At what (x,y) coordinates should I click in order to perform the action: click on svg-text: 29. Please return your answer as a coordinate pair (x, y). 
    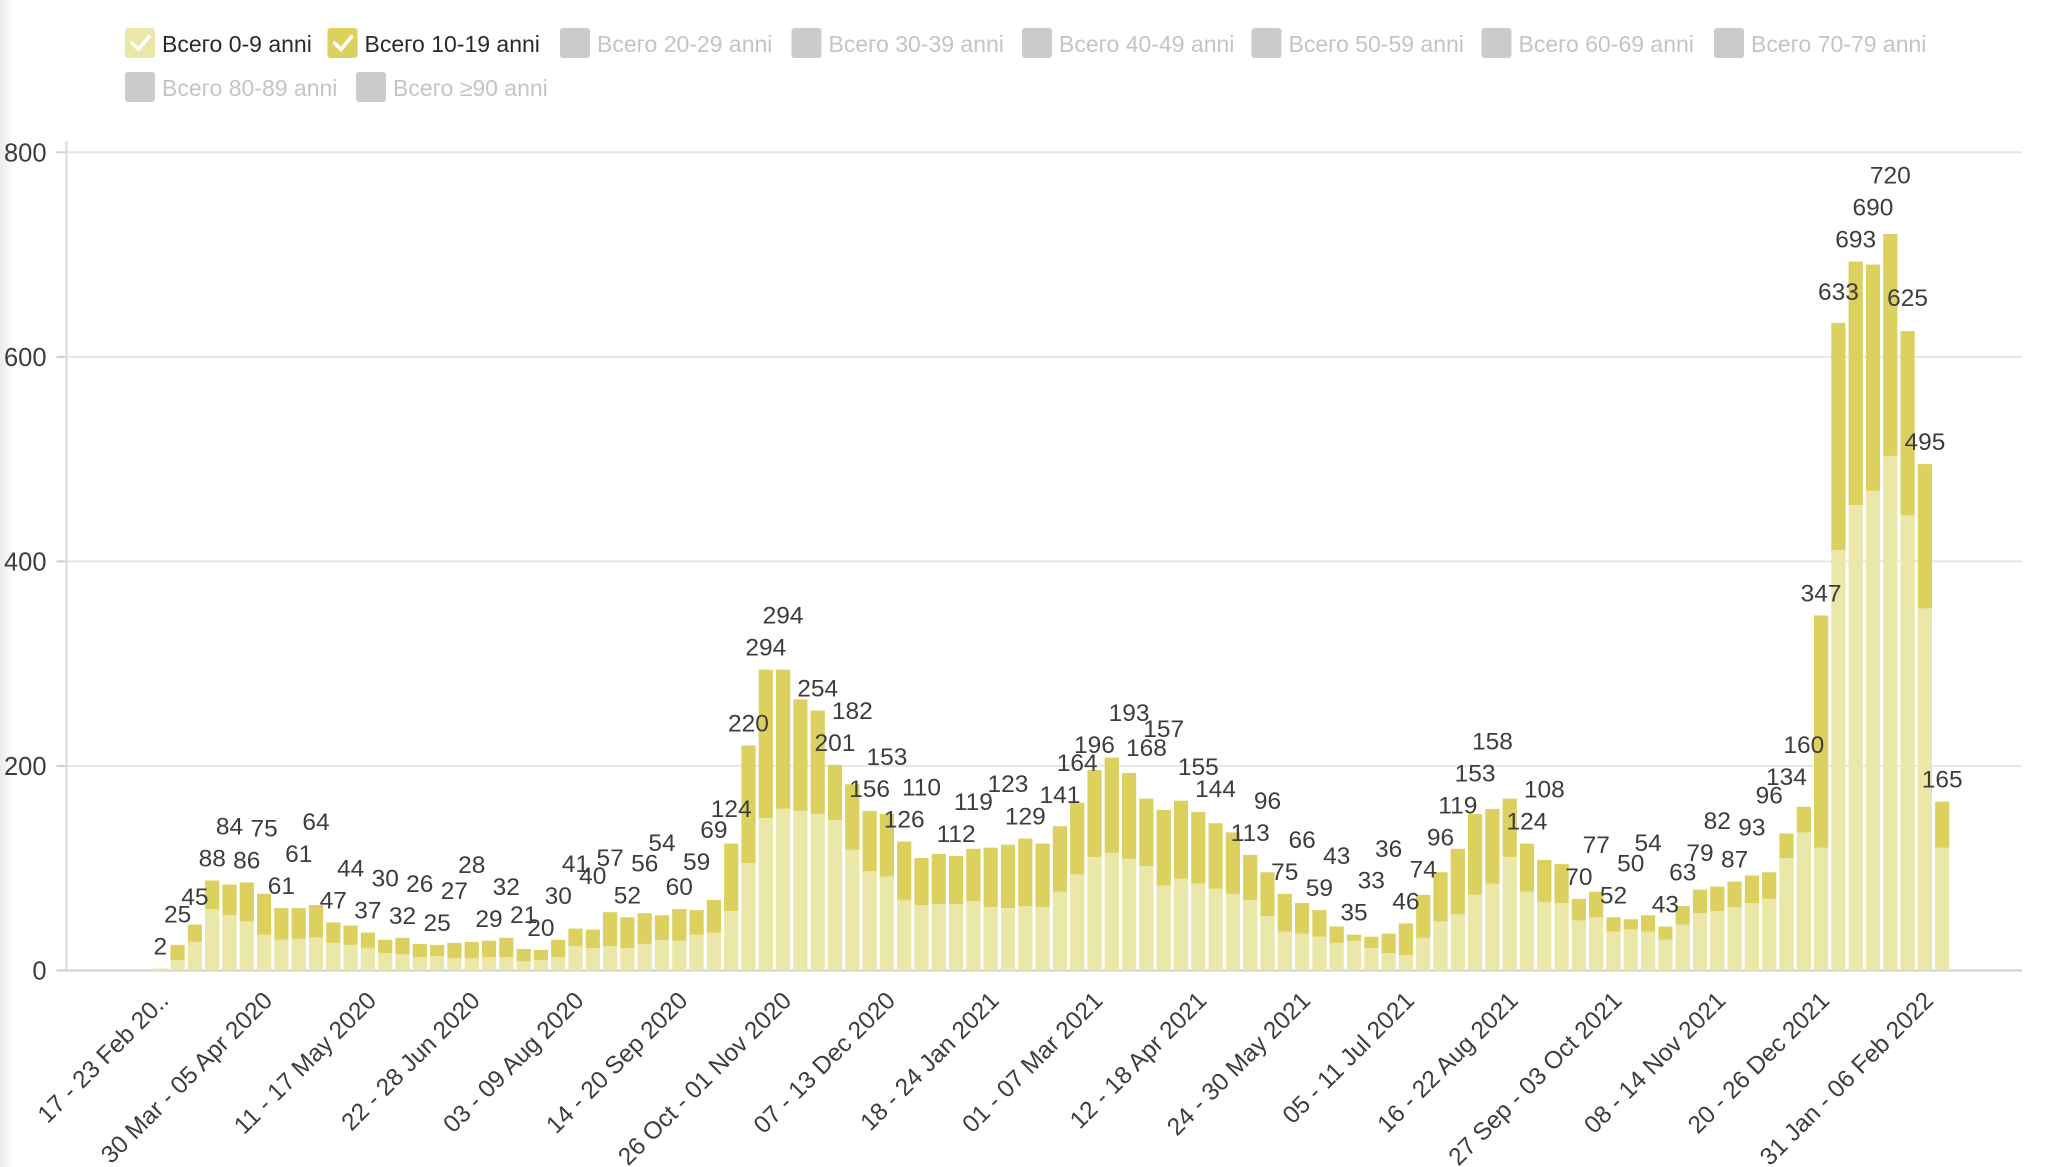
    Looking at the image, I should click on (488, 919).